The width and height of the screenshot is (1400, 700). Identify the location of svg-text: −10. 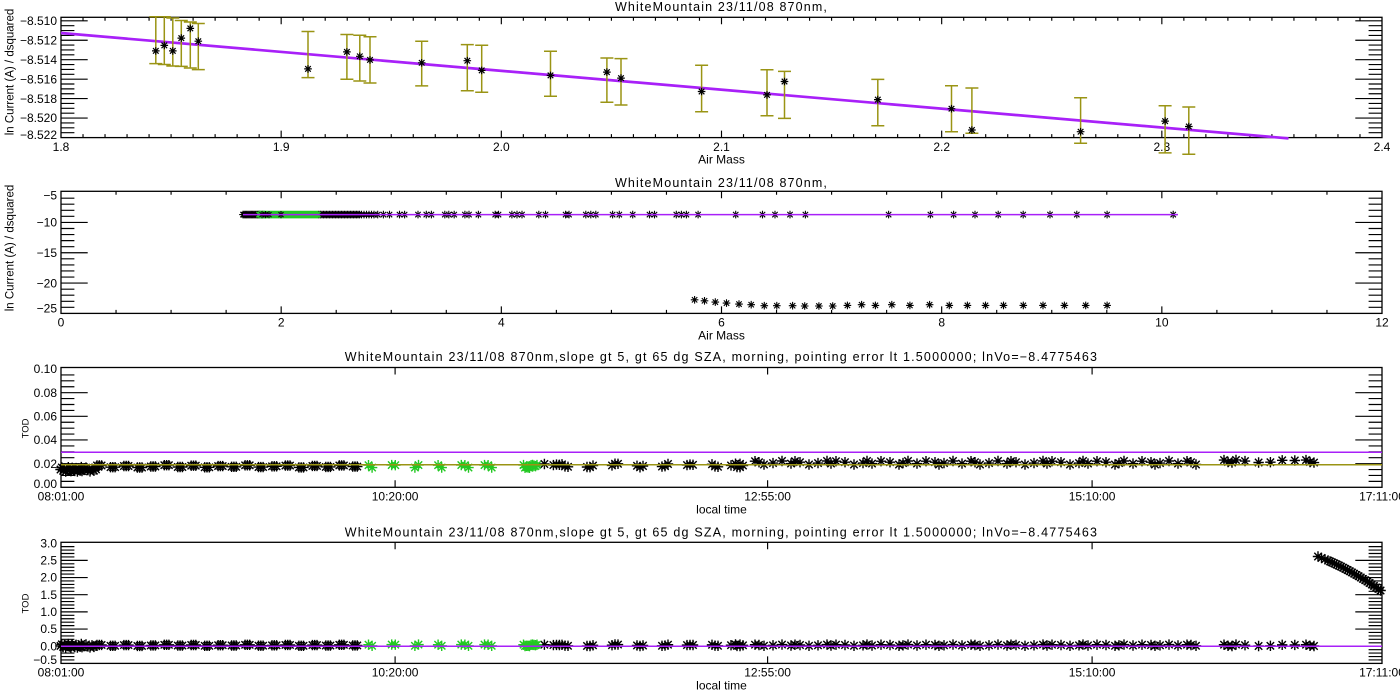
(47, 223).